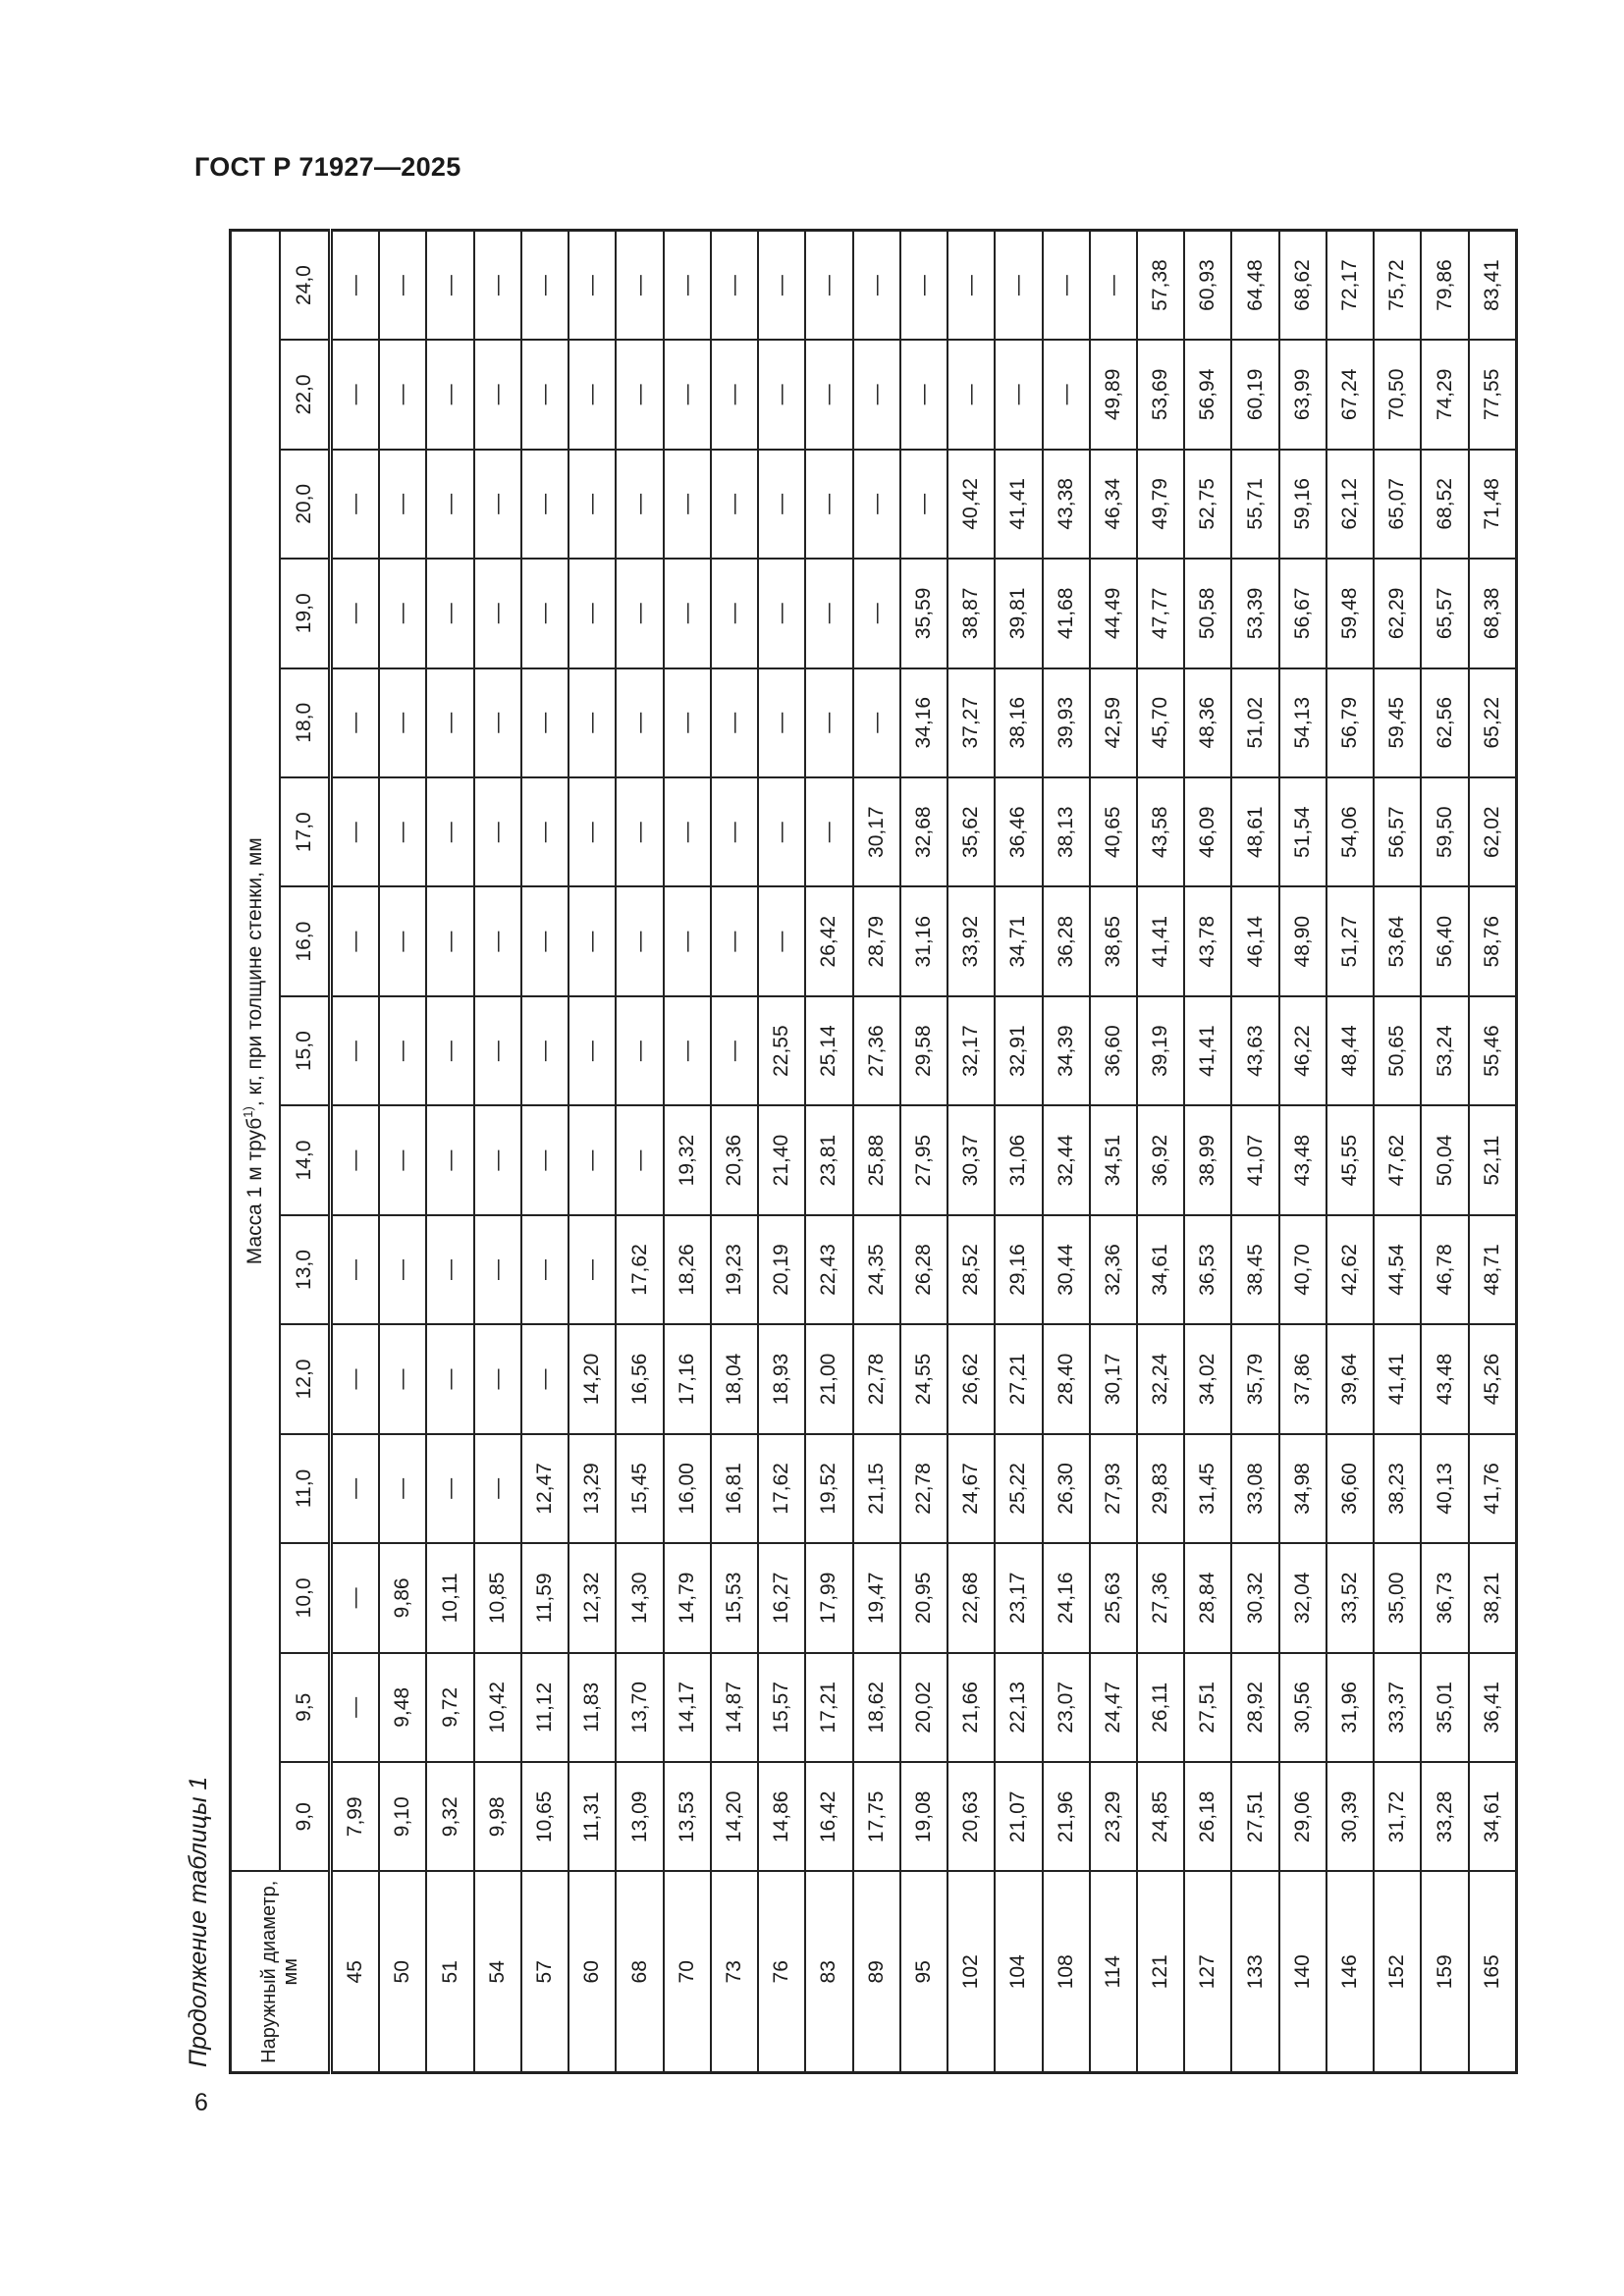 The height and width of the screenshot is (2296, 1624). What do you see at coordinates (734, 1488) in the screenshot?
I see `mass-cell: 16,81` at bounding box center [734, 1488].